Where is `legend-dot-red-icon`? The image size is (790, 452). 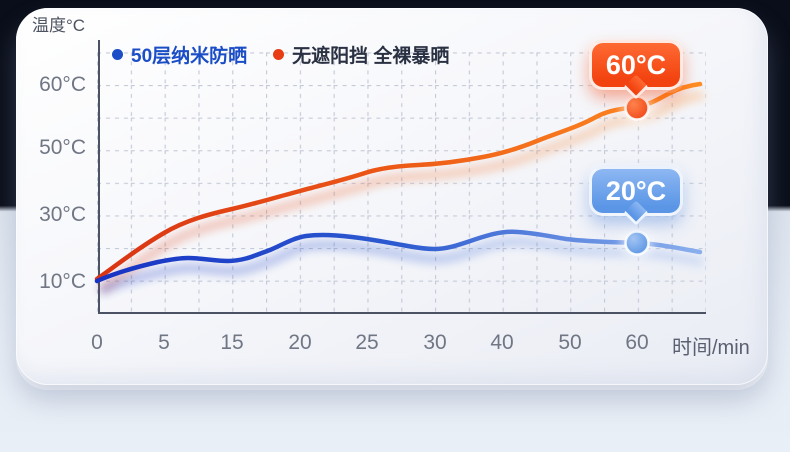 legend-dot-red-icon is located at coordinates (279, 54).